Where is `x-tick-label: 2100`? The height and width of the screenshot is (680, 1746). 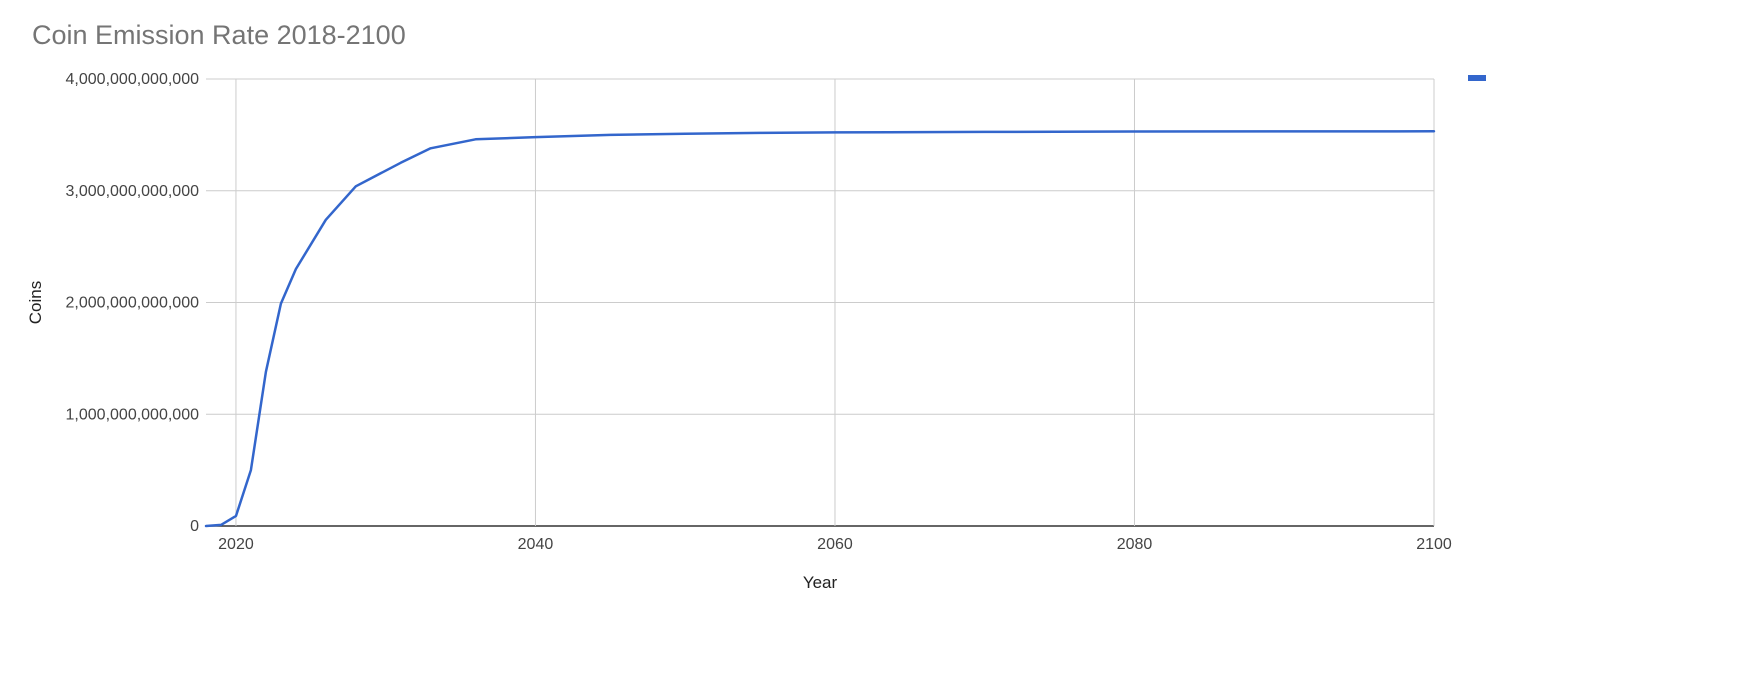 x-tick-label: 2100 is located at coordinates (1434, 544).